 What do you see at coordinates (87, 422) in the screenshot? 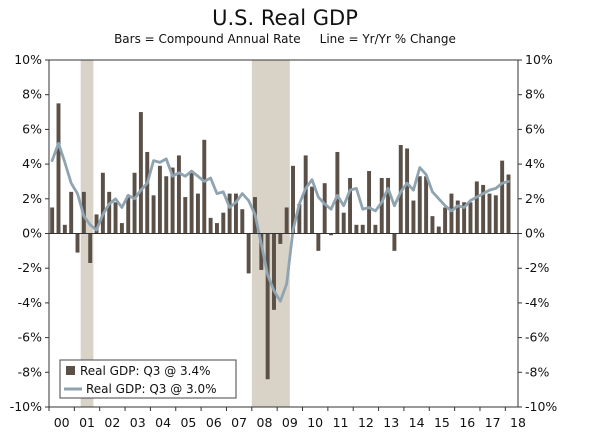
I see `x-tick-label: 01` at bounding box center [87, 422].